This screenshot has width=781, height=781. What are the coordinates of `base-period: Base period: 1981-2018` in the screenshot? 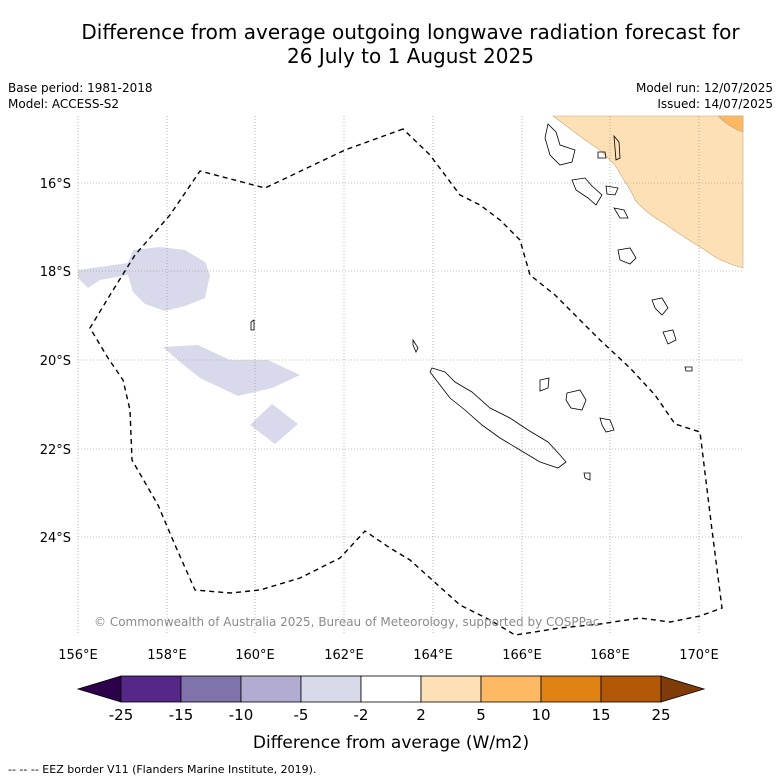 It's located at (80, 88).